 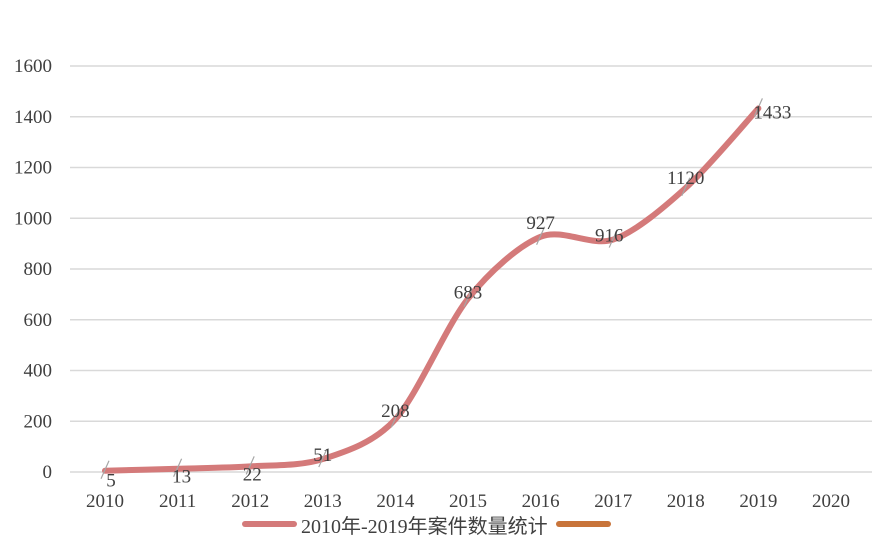 I want to click on y-tick-label: 400, so click(x=38, y=371).